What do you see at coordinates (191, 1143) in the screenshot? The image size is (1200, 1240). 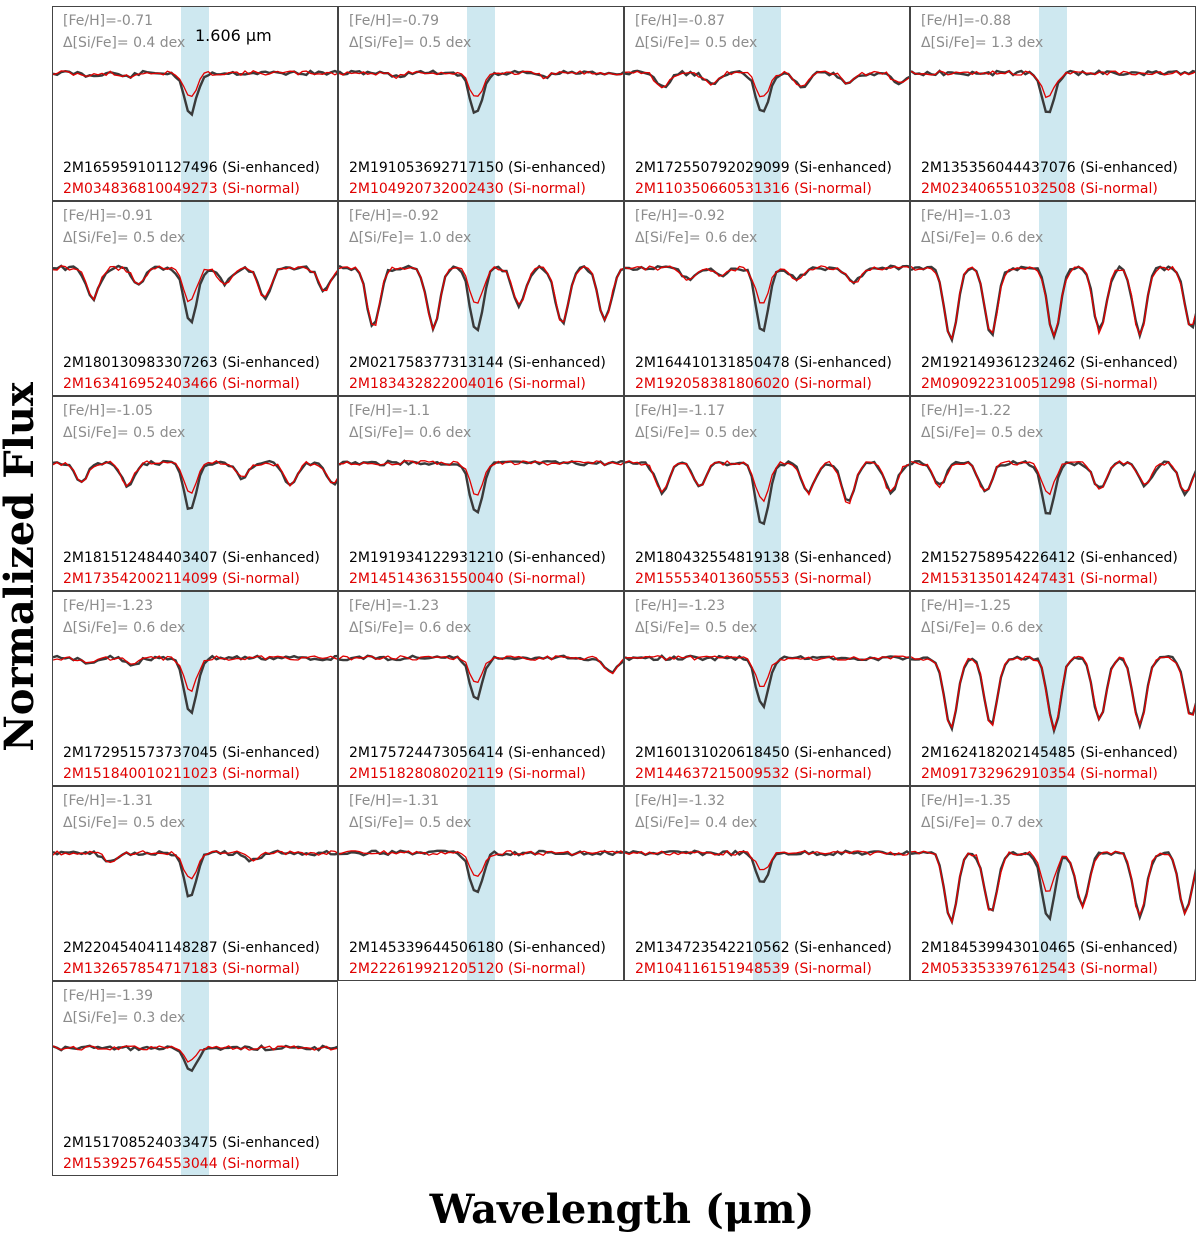 I see `si-enhanced-star-label: 2M151708524033475 (Si-enhanced)` at bounding box center [191, 1143].